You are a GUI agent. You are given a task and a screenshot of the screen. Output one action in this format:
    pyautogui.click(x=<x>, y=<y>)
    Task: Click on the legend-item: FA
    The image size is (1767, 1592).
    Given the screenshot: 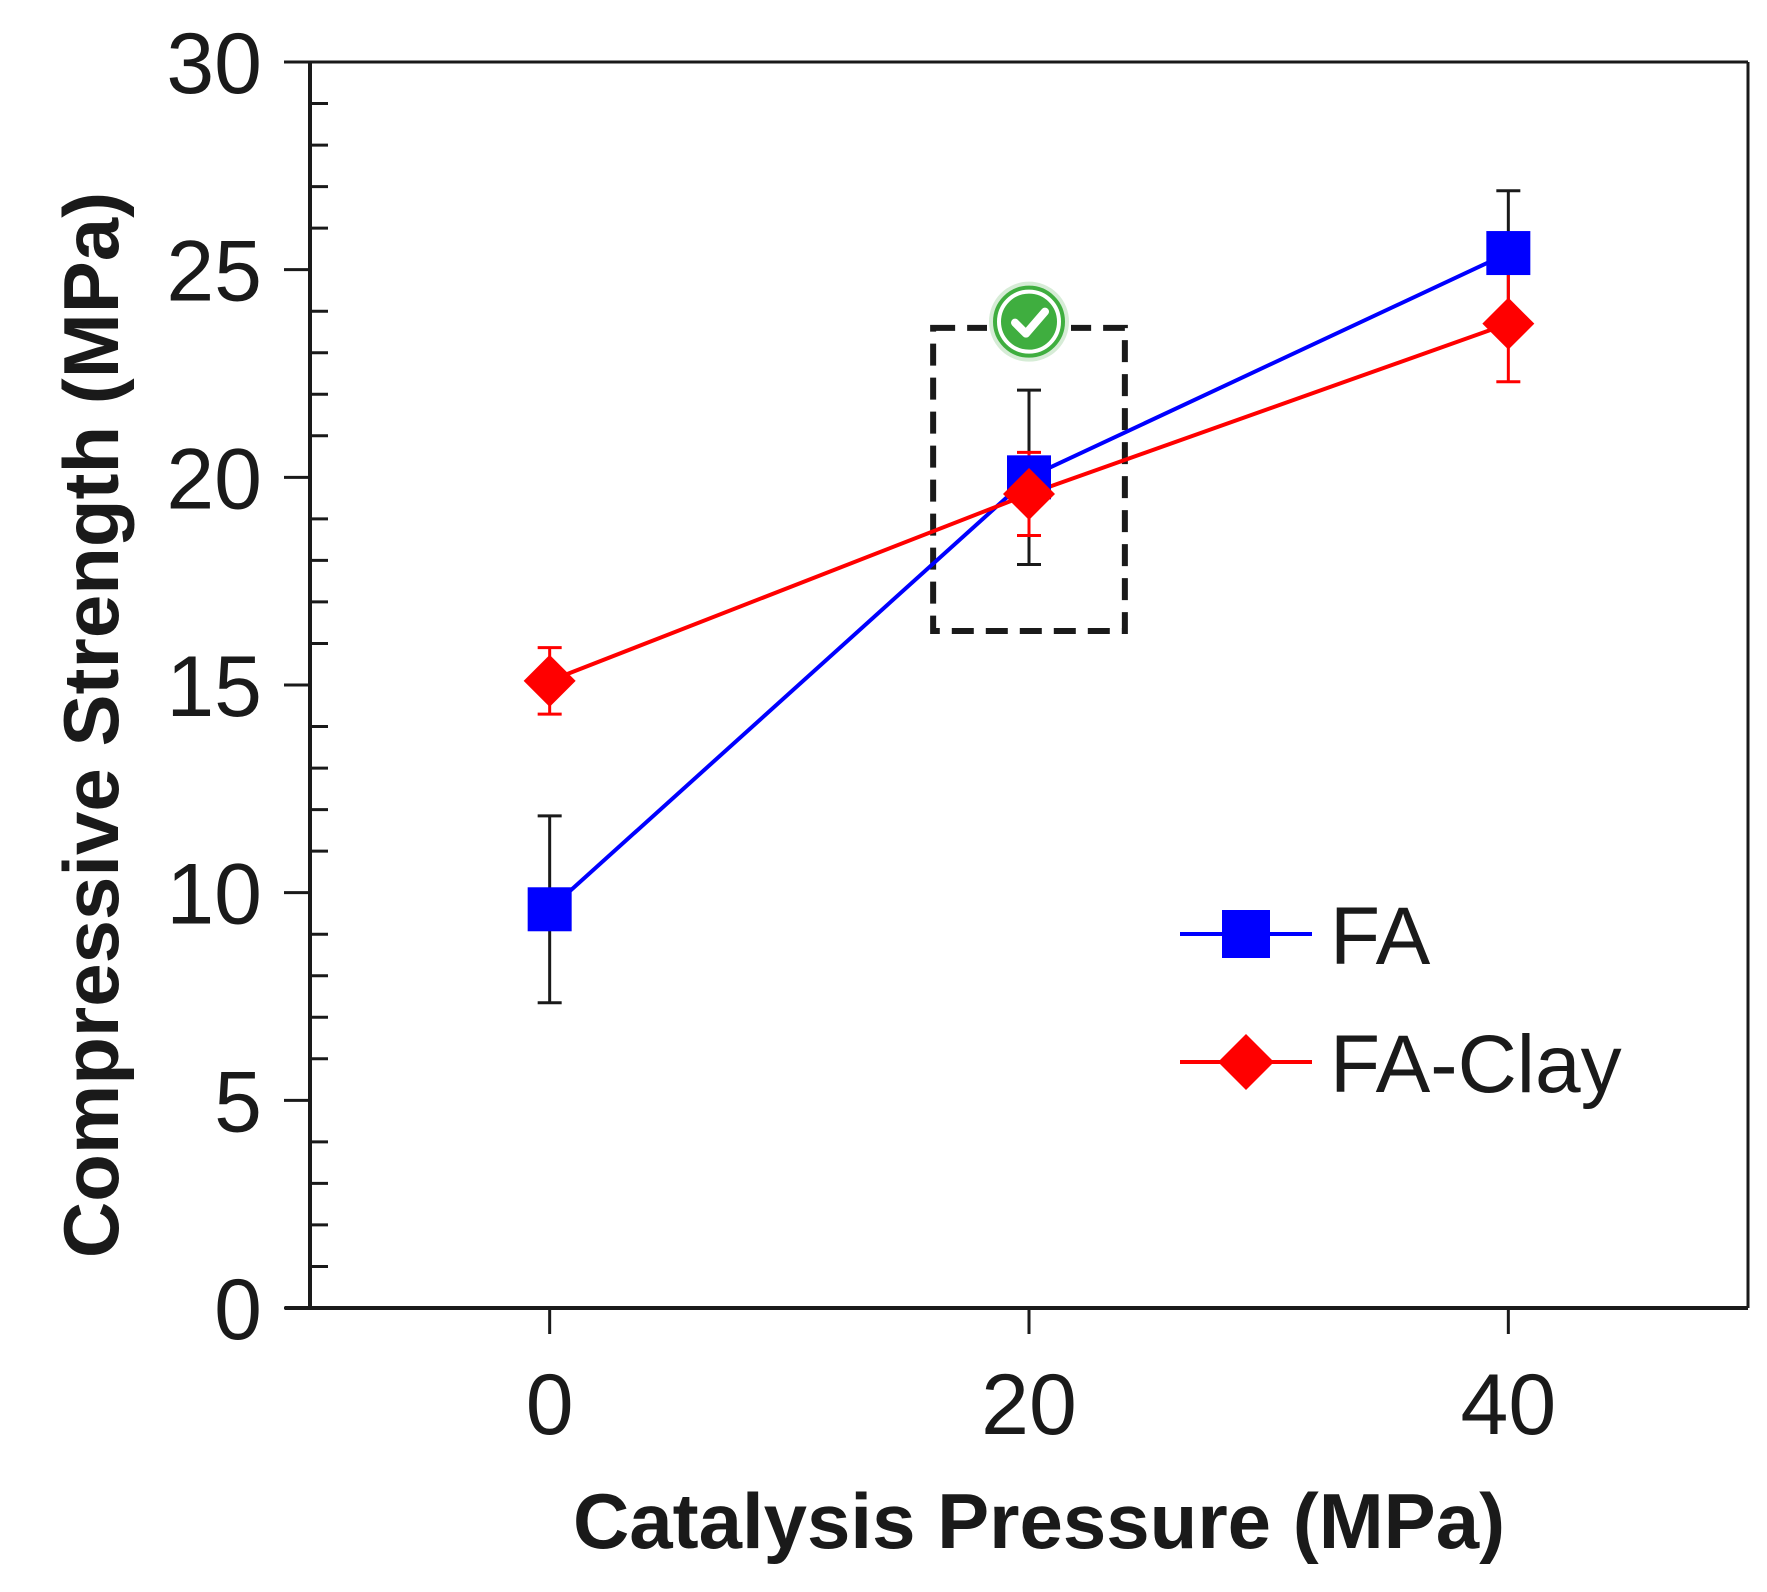 What is the action you would take?
    pyautogui.click(x=1305, y=936)
    